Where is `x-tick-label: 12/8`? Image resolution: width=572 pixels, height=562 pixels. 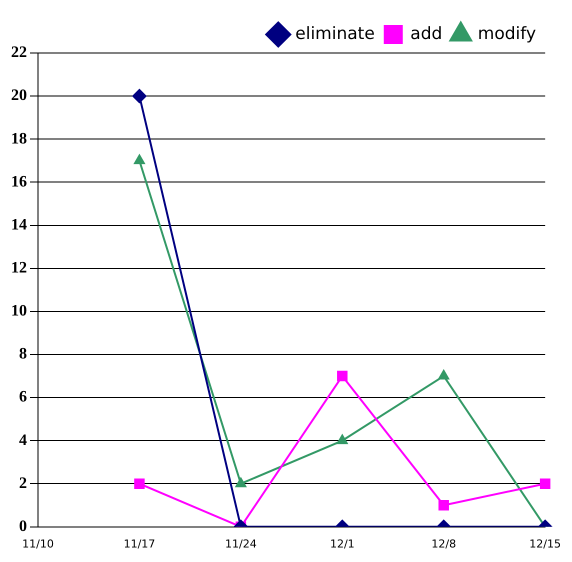
x-tick-label: 12/8 is located at coordinates (443, 543).